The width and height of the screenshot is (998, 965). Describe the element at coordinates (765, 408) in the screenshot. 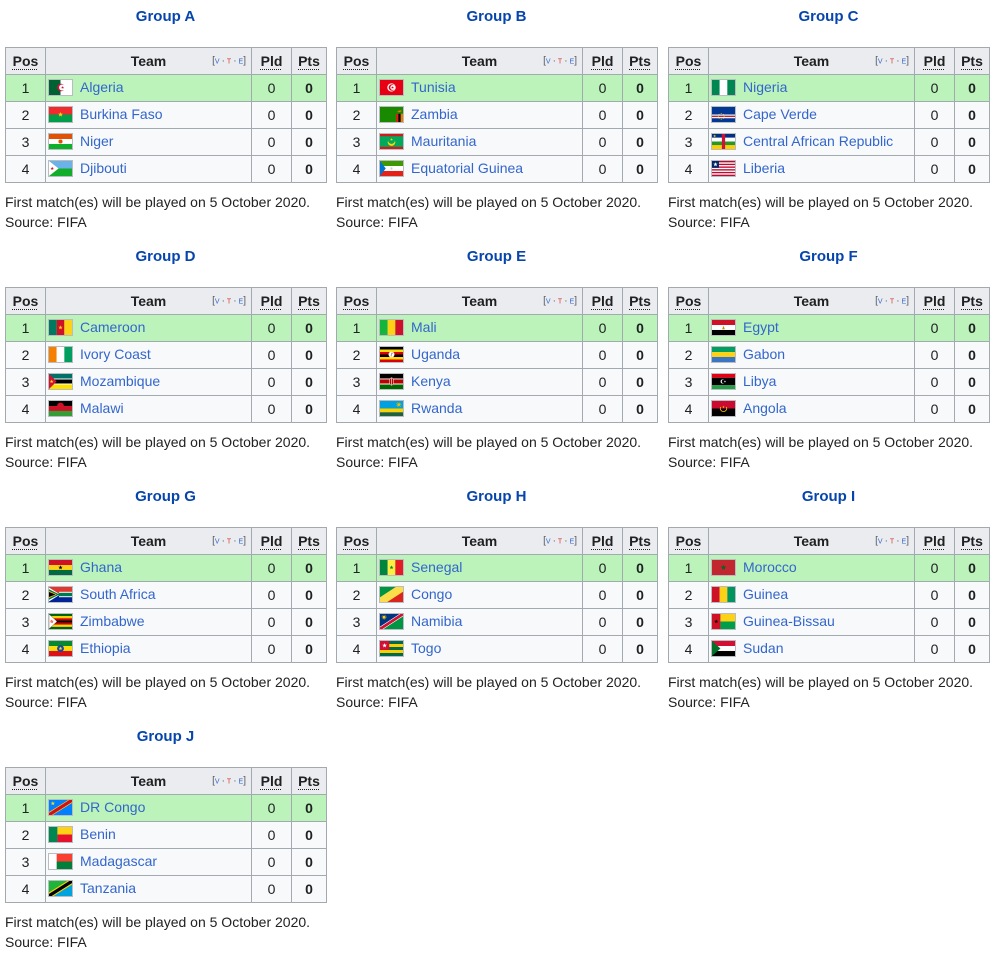

I see `team-link: Angola` at that location.